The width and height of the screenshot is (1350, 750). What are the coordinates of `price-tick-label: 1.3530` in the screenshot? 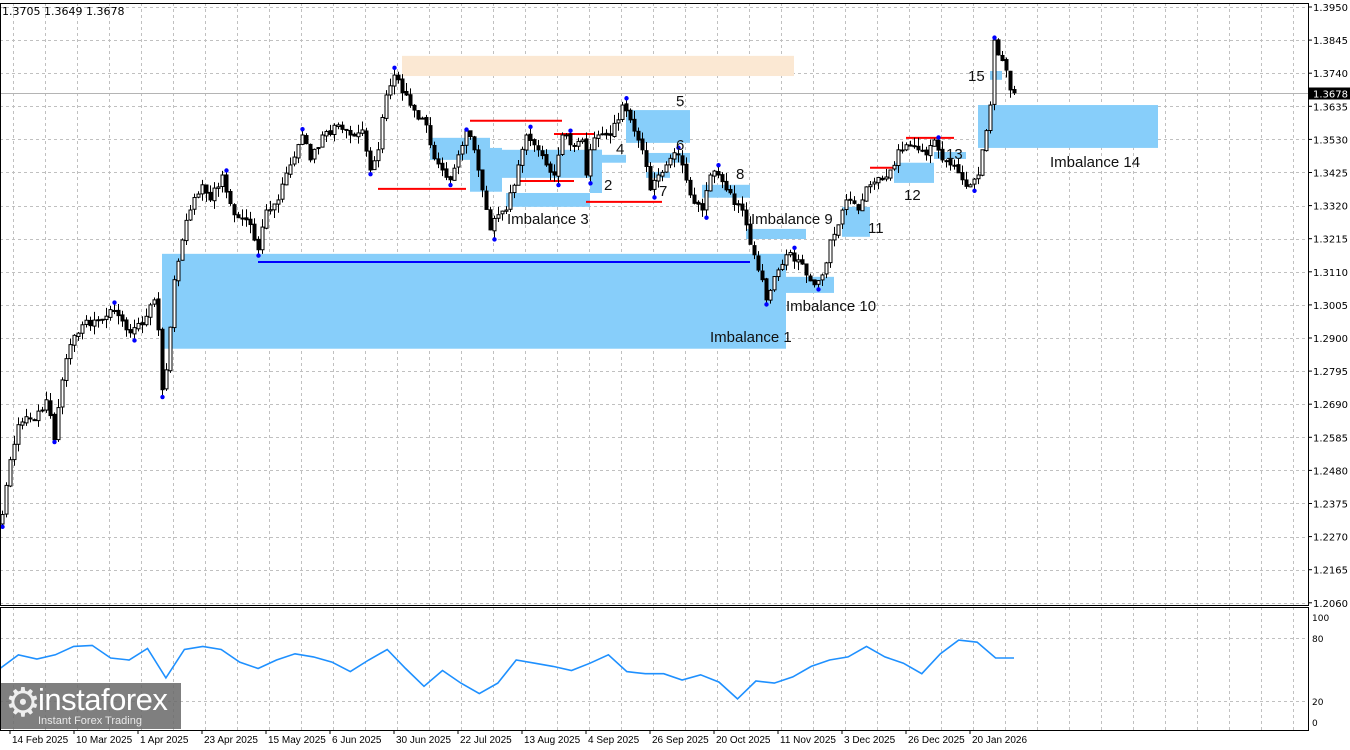 It's located at (1330, 140).